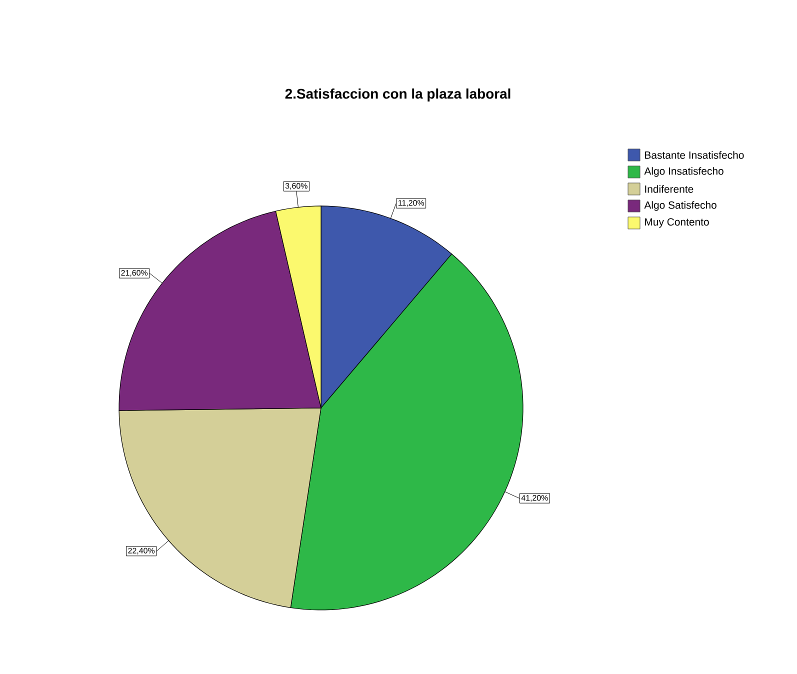 The width and height of the screenshot is (797, 674). What do you see at coordinates (669, 189) in the screenshot?
I see `legend-label: Indiferente` at bounding box center [669, 189].